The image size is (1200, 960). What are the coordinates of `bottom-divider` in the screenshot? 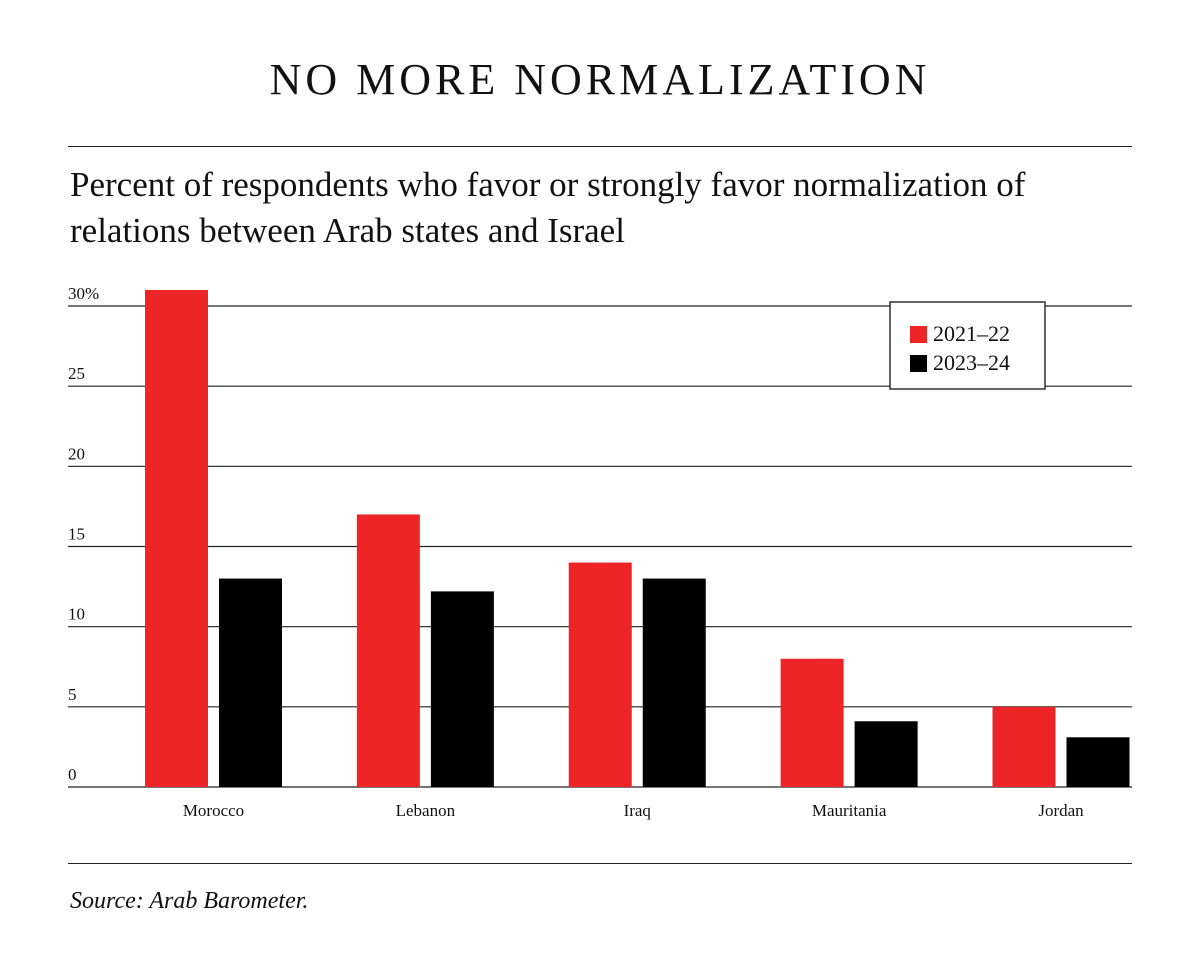 It's located at (600, 863).